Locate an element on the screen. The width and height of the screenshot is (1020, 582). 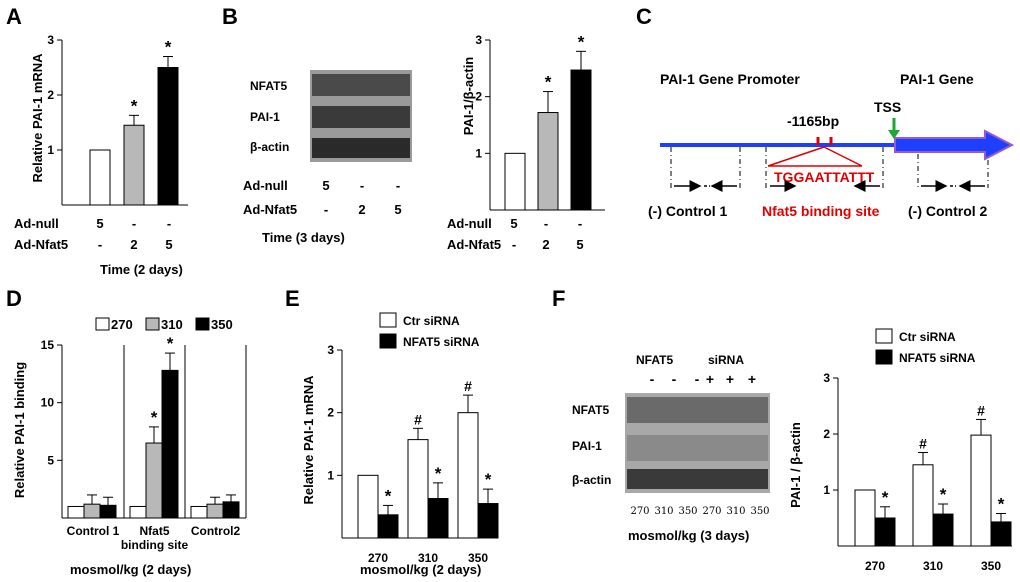
legend-e-ctr: Ctr siRNA is located at coordinates (431, 321).